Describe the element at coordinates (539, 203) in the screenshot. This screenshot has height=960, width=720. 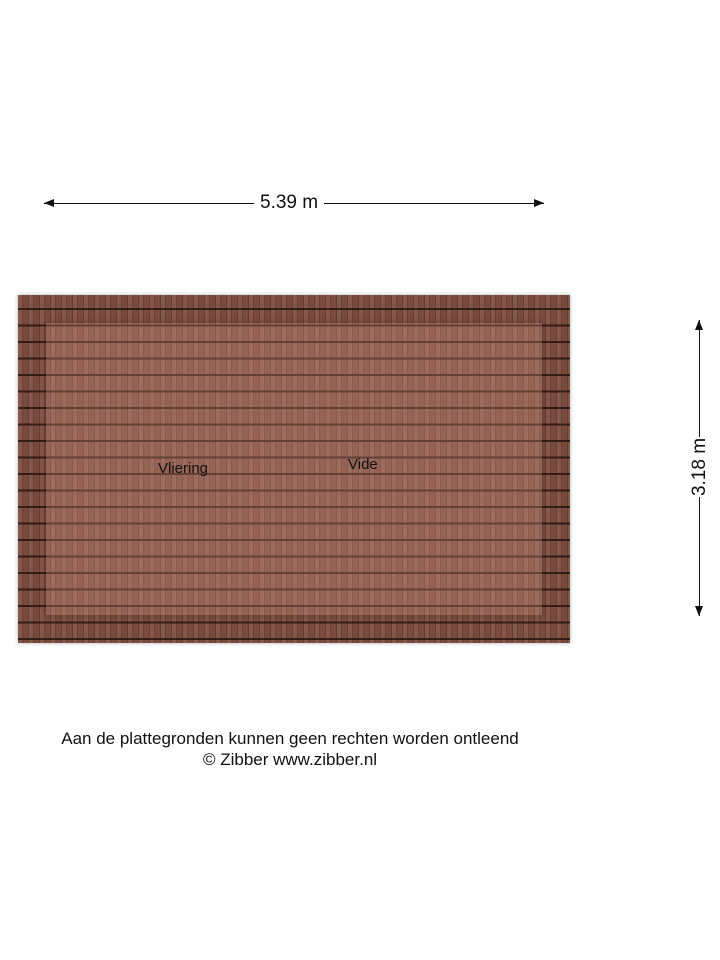
I see `arrow-right-icon` at that location.